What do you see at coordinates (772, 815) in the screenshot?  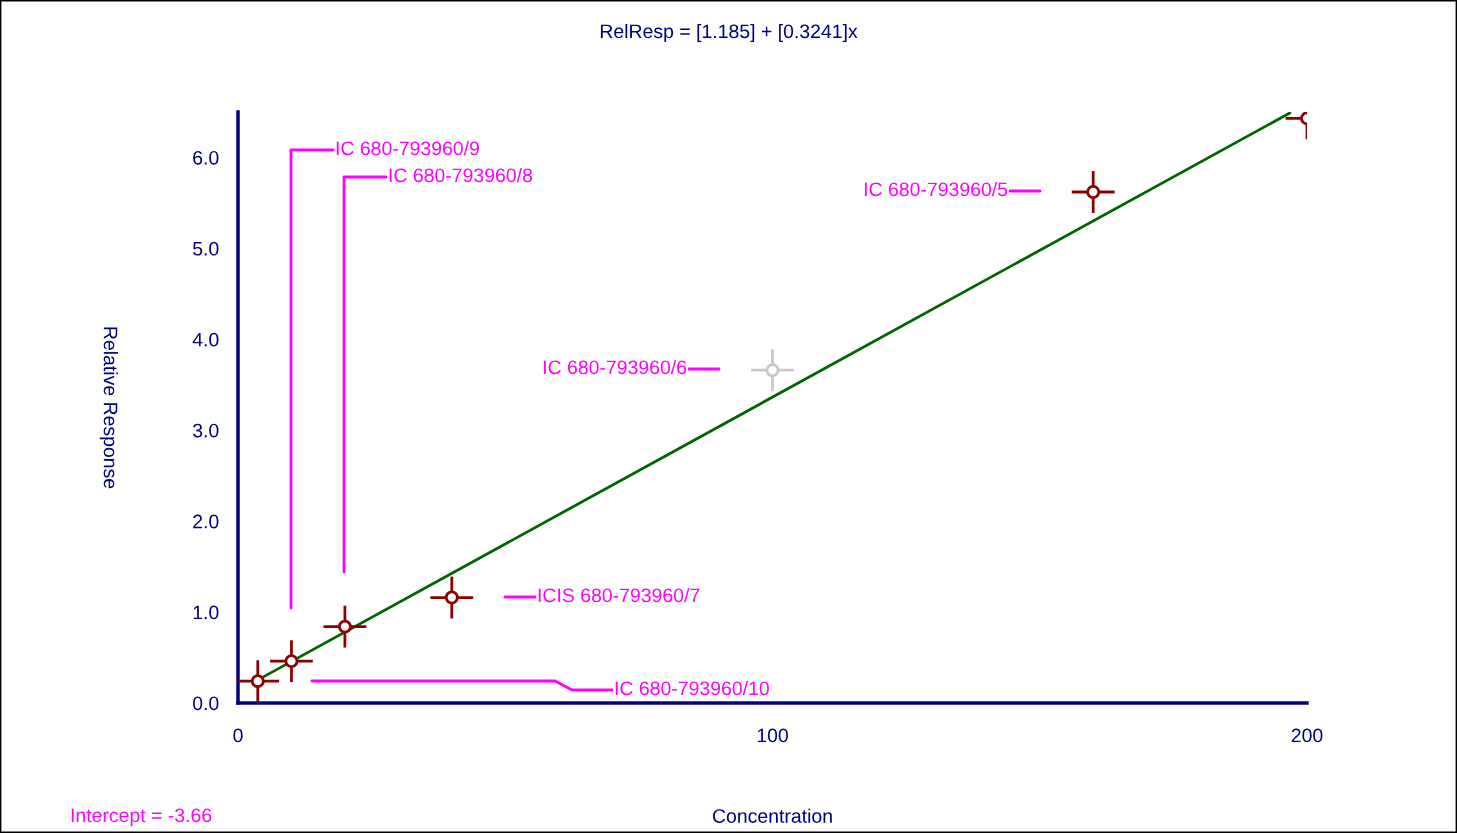 I see `x-axis-title: Concentration` at bounding box center [772, 815].